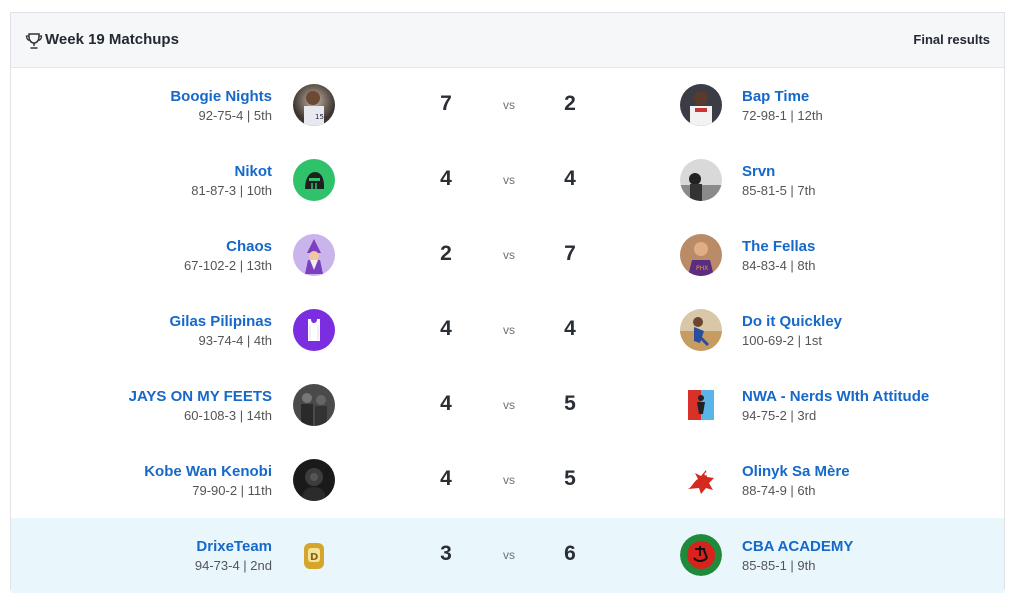  Describe the element at coordinates (249, 246) in the screenshot. I see `team-name-left: Chaos` at that location.